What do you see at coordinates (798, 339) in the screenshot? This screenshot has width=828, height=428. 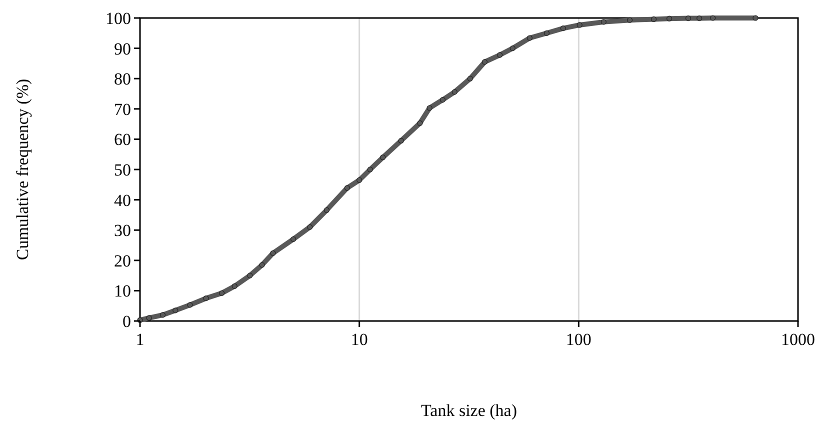 I see `x-tick-label: 1000` at bounding box center [798, 339].